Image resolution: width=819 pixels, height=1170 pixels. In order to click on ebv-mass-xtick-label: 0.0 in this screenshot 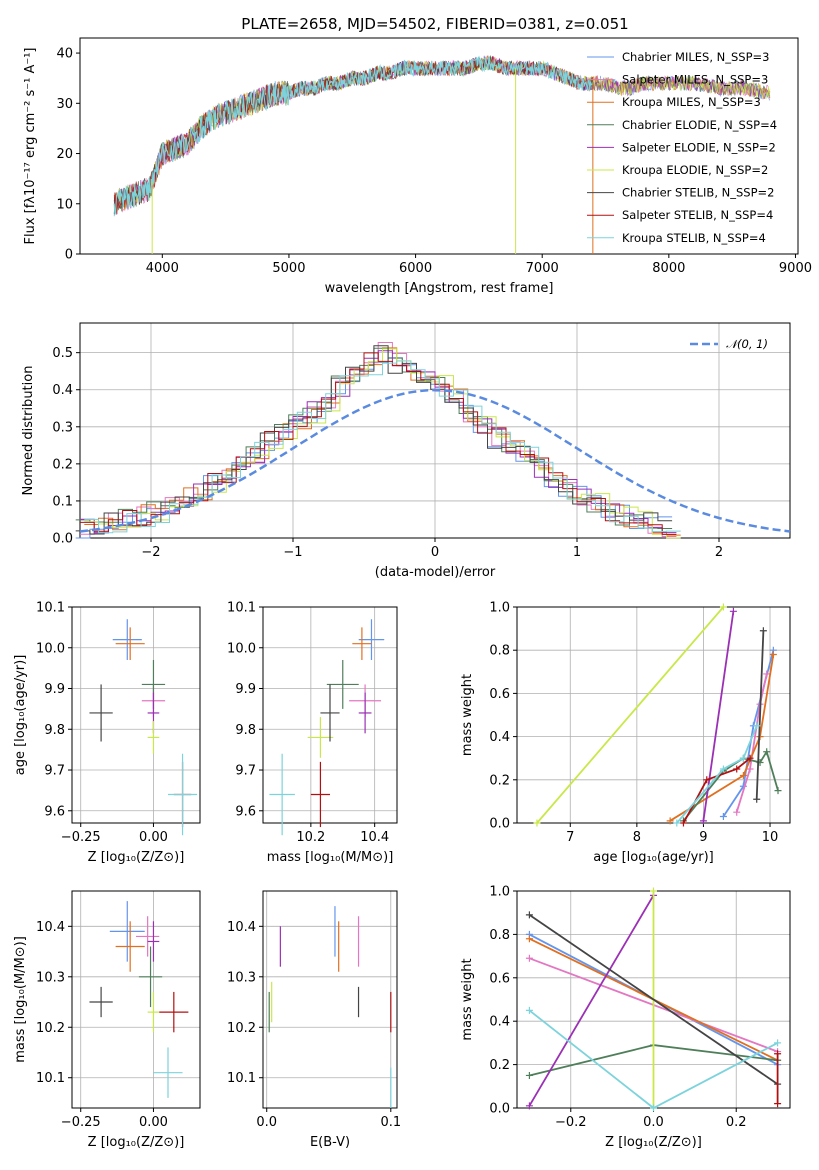, I will do `click(266, 1122)`.